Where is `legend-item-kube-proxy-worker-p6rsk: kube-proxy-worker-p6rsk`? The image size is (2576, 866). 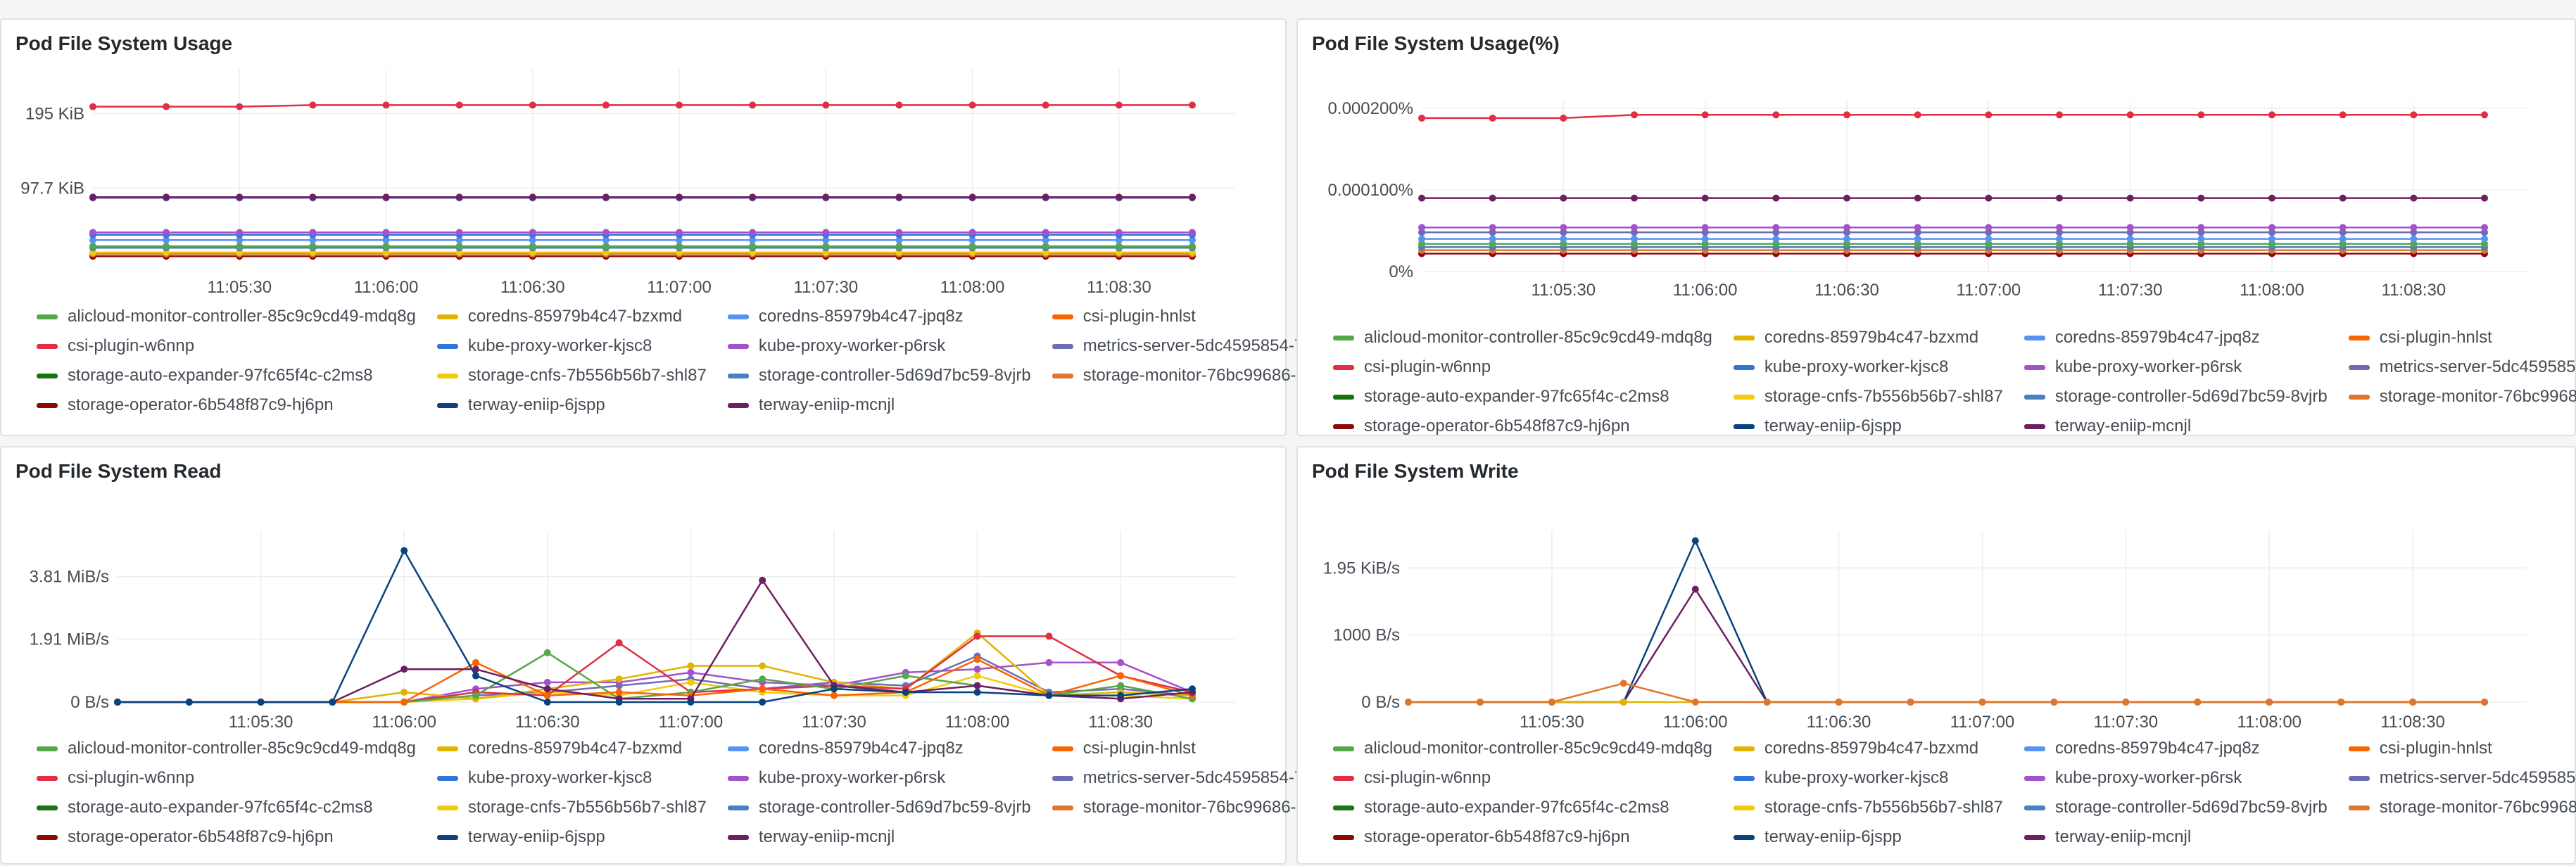 legend-item-kube-proxy-worker-p6rsk: kube-proxy-worker-p6rsk is located at coordinates (879, 346).